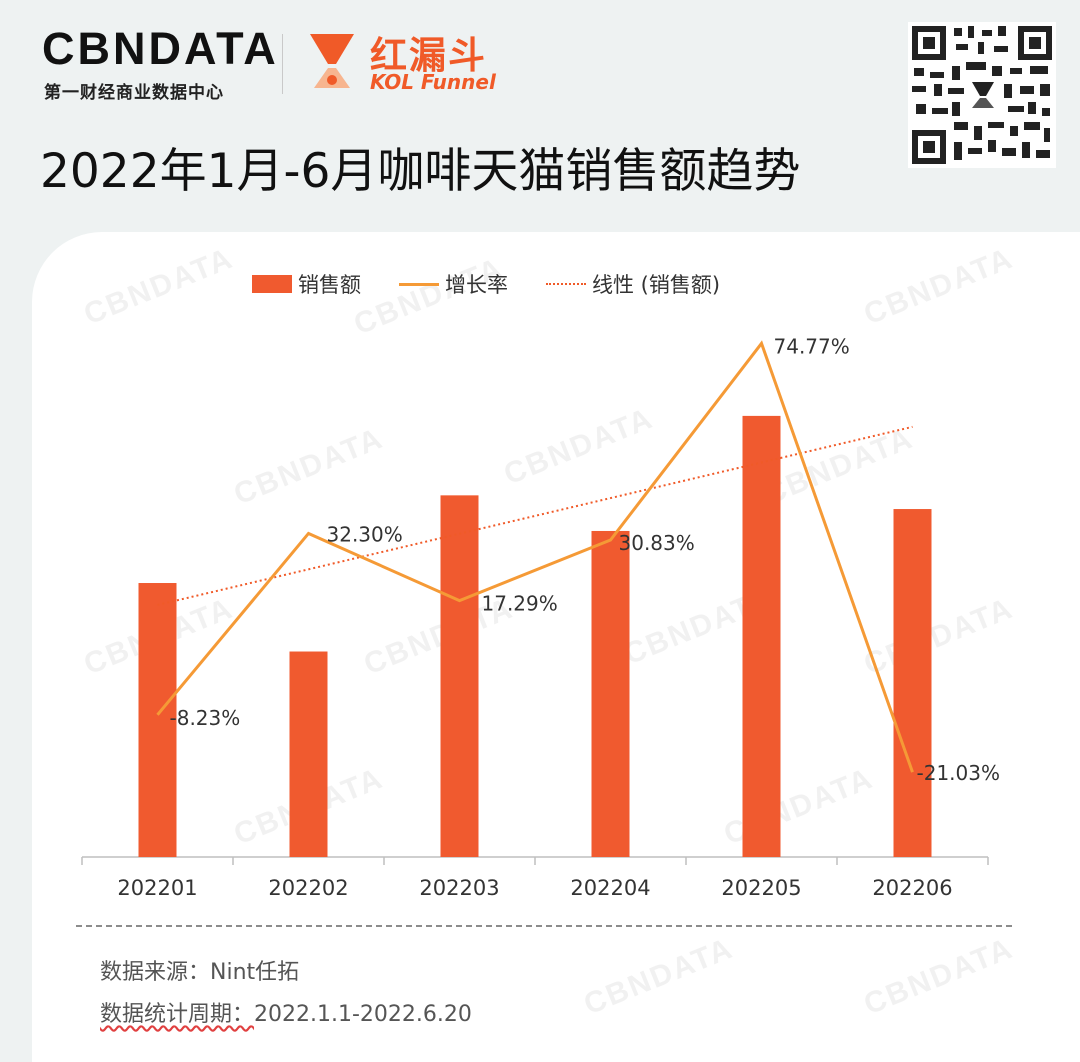 This screenshot has height=1062, width=1080. What do you see at coordinates (157, 888) in the screenshot?
I see `x-tick-label: 202201` at bounding box center [157, 888].